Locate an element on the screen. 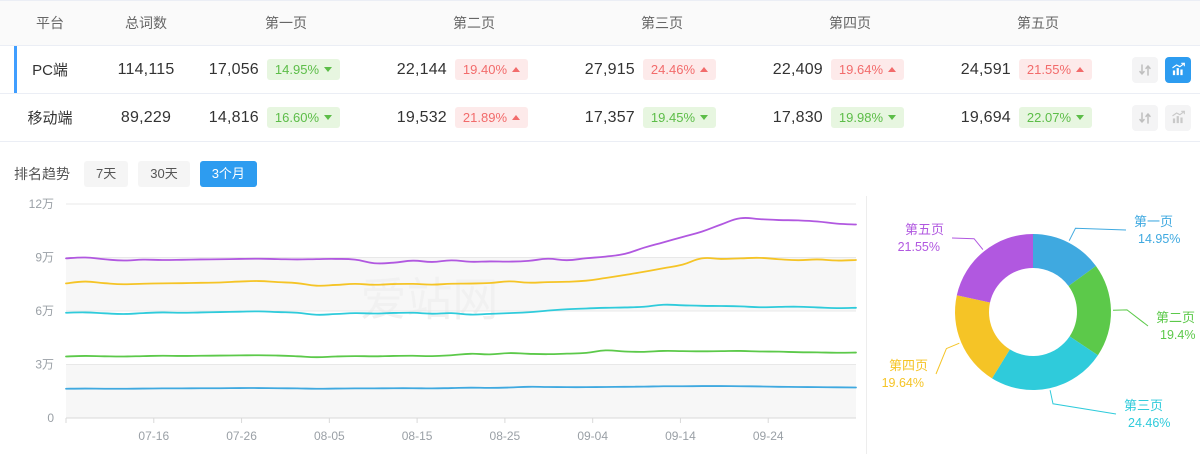 The image size is (1200, 469). y-axis-tick-label: 12万 is located at coordinates (41, 204).